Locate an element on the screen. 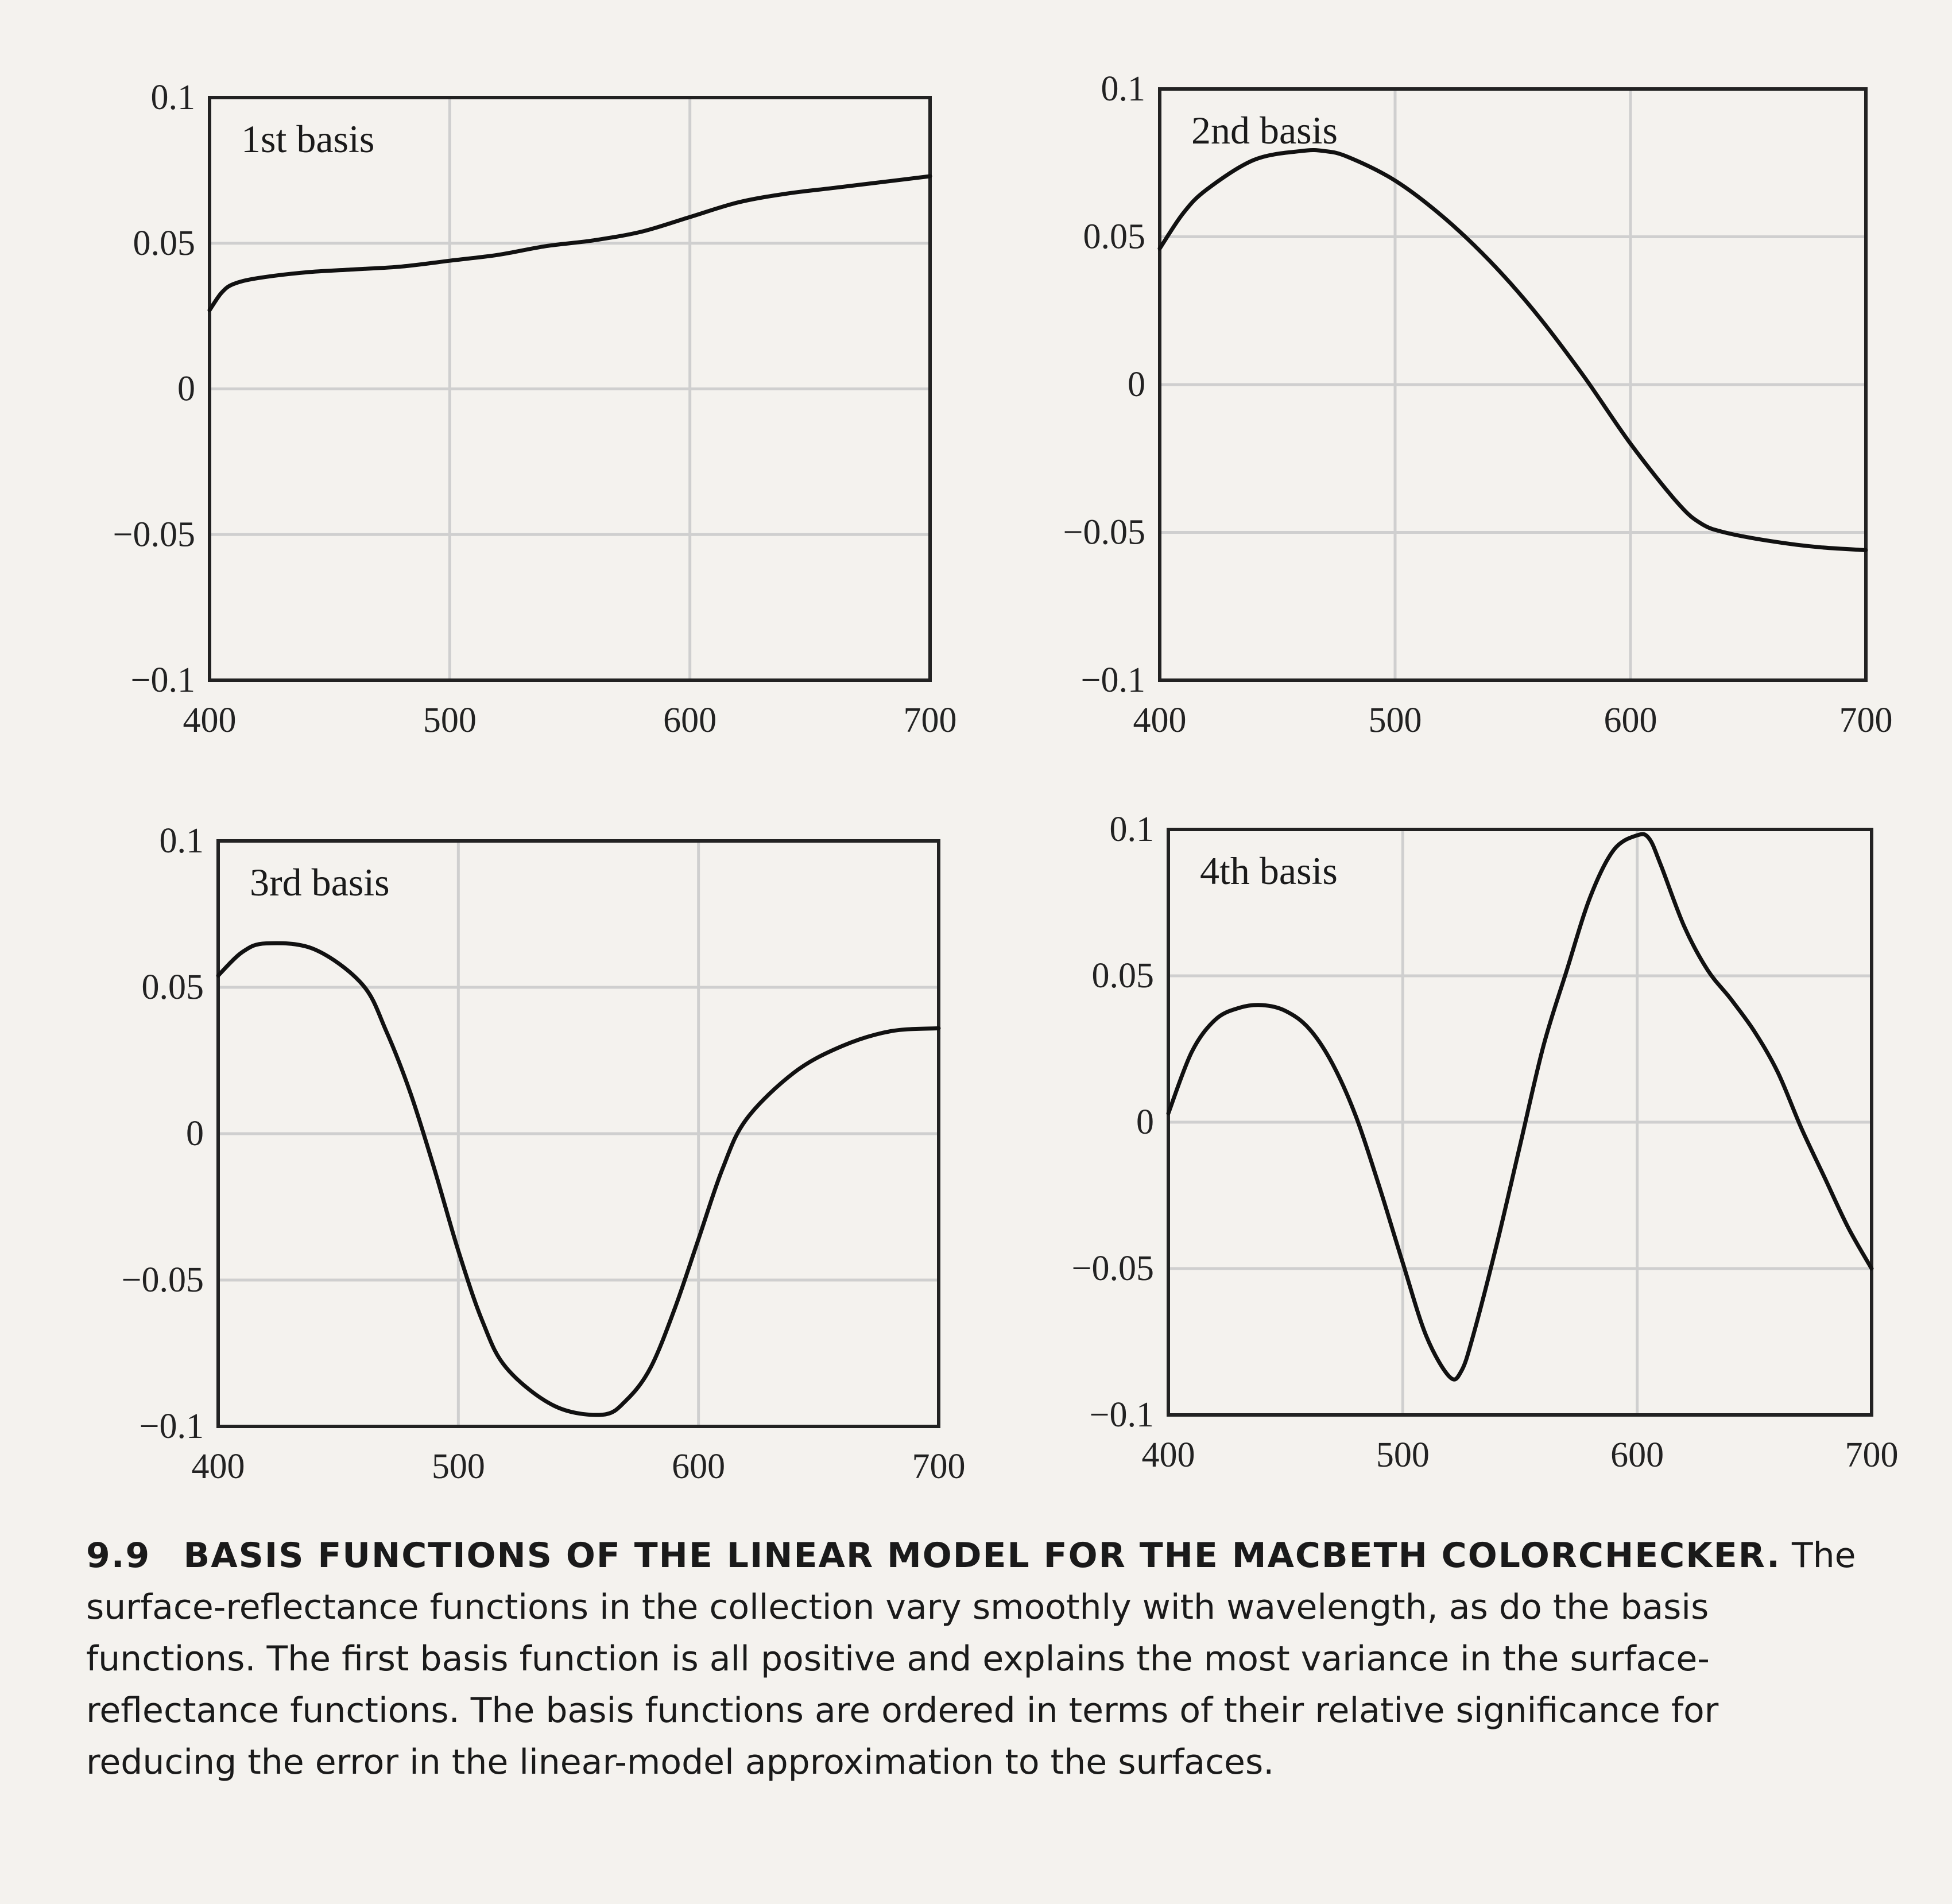 The image size is (1952, 1904). caption-number: 9.9 is located at coordinates (118, 1555).